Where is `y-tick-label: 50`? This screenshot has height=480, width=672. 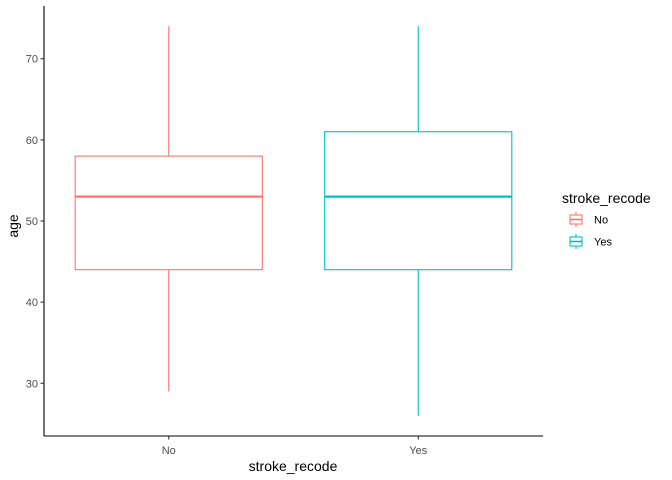 y-tick-label: 50 is located at coordinates (32, 222).